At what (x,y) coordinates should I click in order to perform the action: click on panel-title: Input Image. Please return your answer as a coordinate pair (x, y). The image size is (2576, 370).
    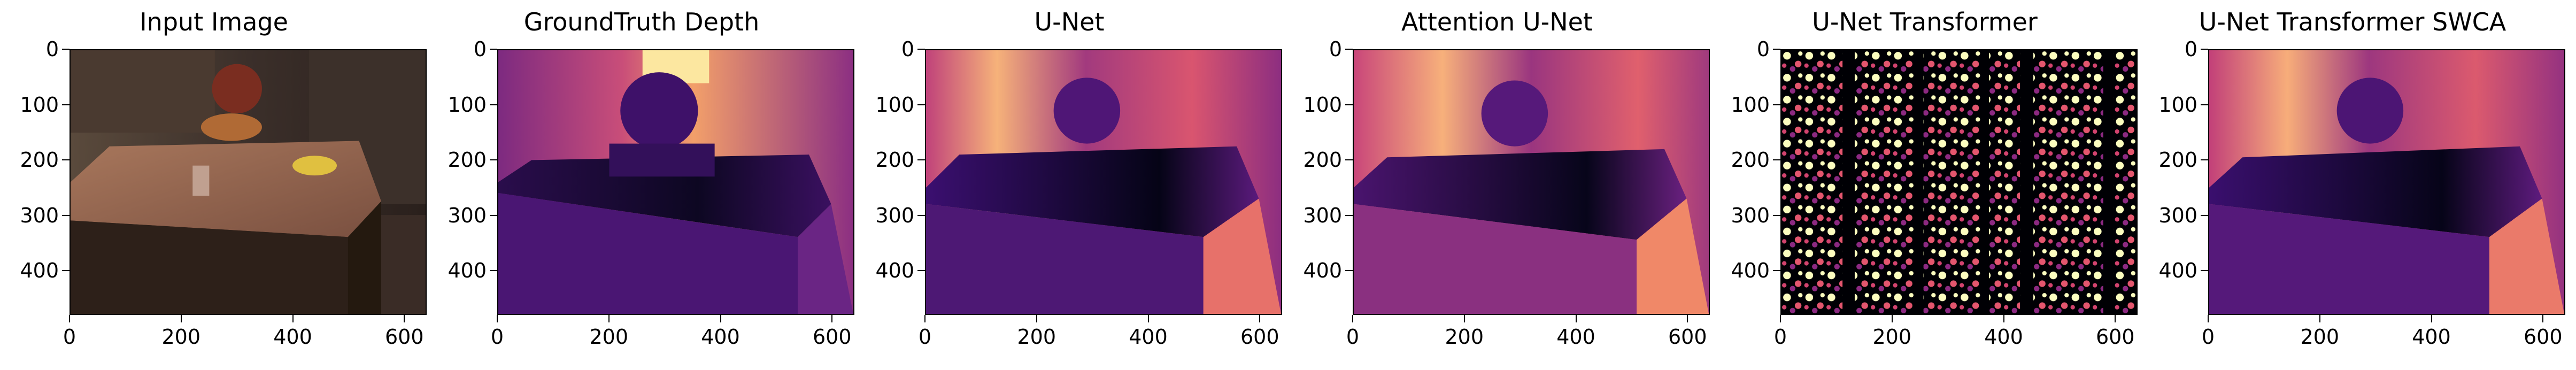
    Looking at the image, I should click on (214, 21).